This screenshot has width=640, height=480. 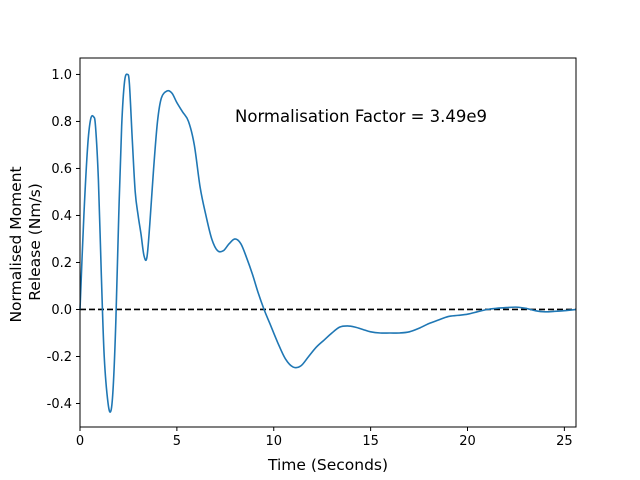 I want to click on x-tick-label: 10, so click(x=273, y=441).